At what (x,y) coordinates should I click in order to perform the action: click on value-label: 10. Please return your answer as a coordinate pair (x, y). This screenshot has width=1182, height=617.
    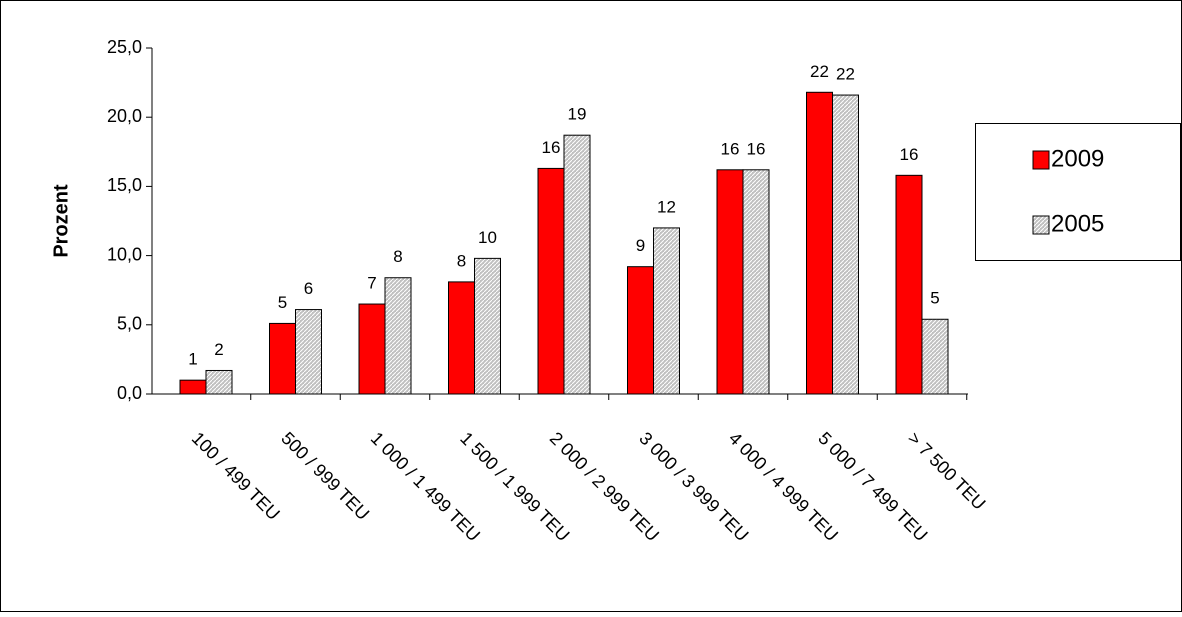
    Looking at the image, I should click on (487, 237).